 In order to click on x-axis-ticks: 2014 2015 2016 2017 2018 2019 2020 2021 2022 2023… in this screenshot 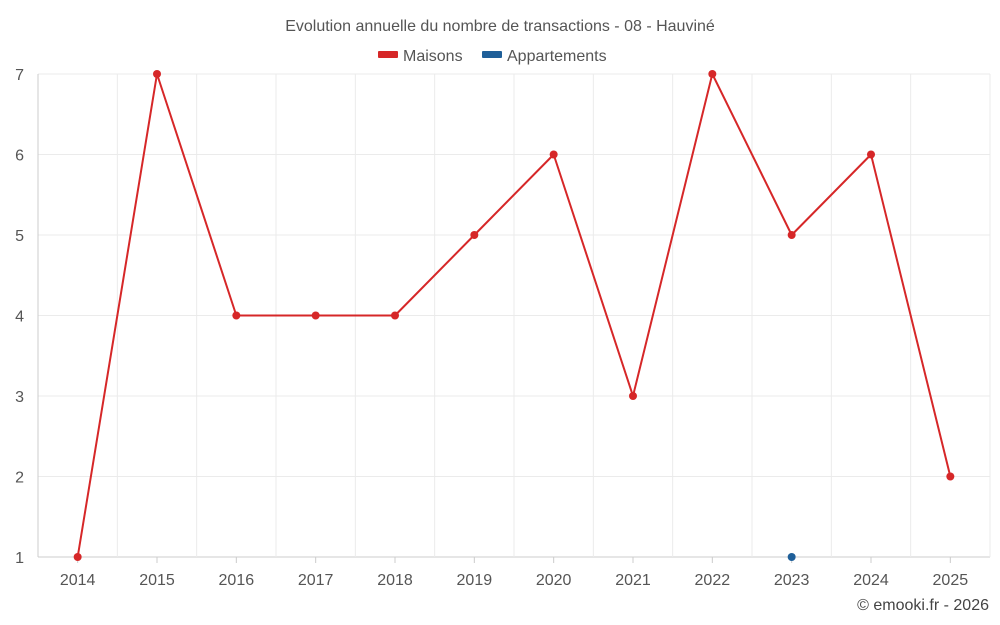, I will do `click(514, 573)`.